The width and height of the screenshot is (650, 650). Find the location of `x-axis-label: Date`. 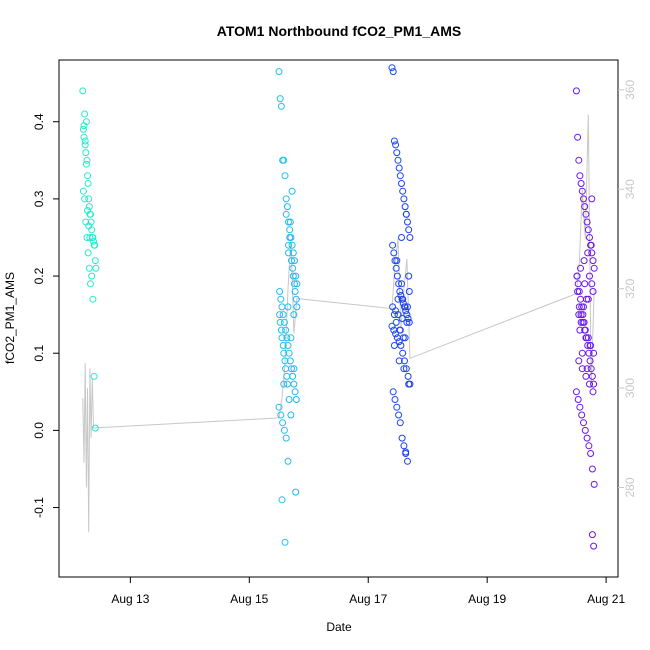

x-axis-label: Date is located at coordinates (339, 627).